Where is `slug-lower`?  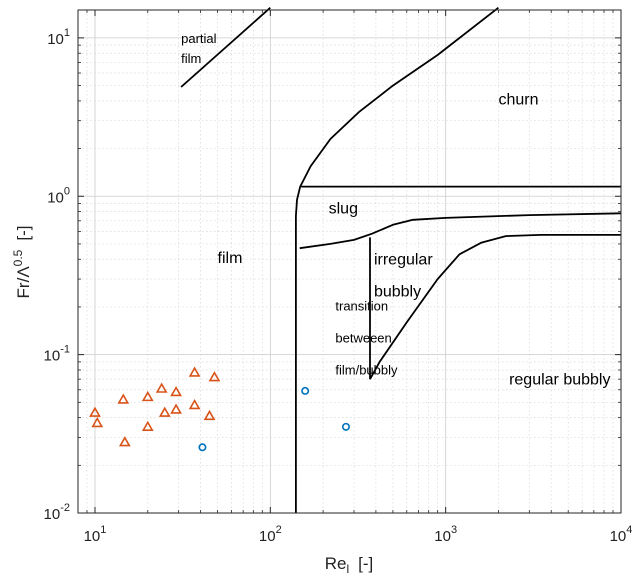
slug-lower is located at coordinates (460, 231).